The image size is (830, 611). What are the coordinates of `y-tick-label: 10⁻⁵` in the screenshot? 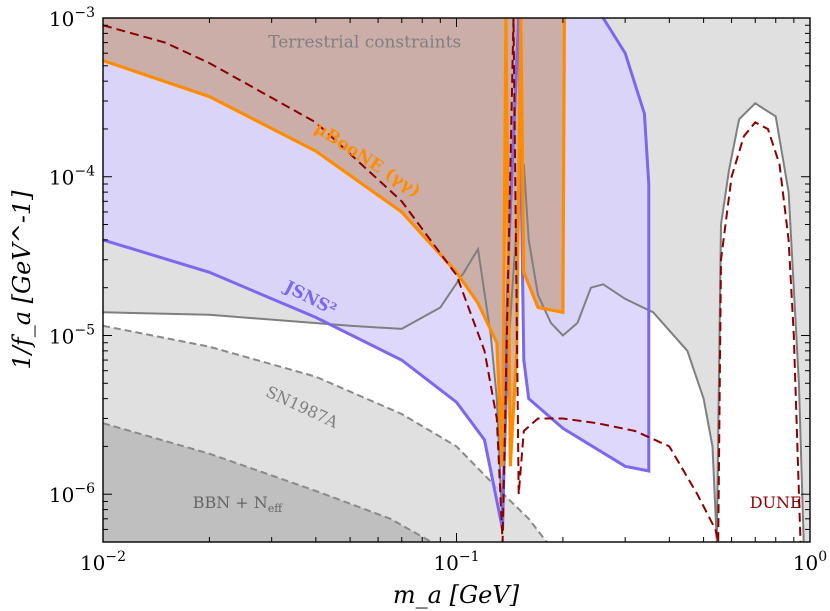 It's located at (72, 336).